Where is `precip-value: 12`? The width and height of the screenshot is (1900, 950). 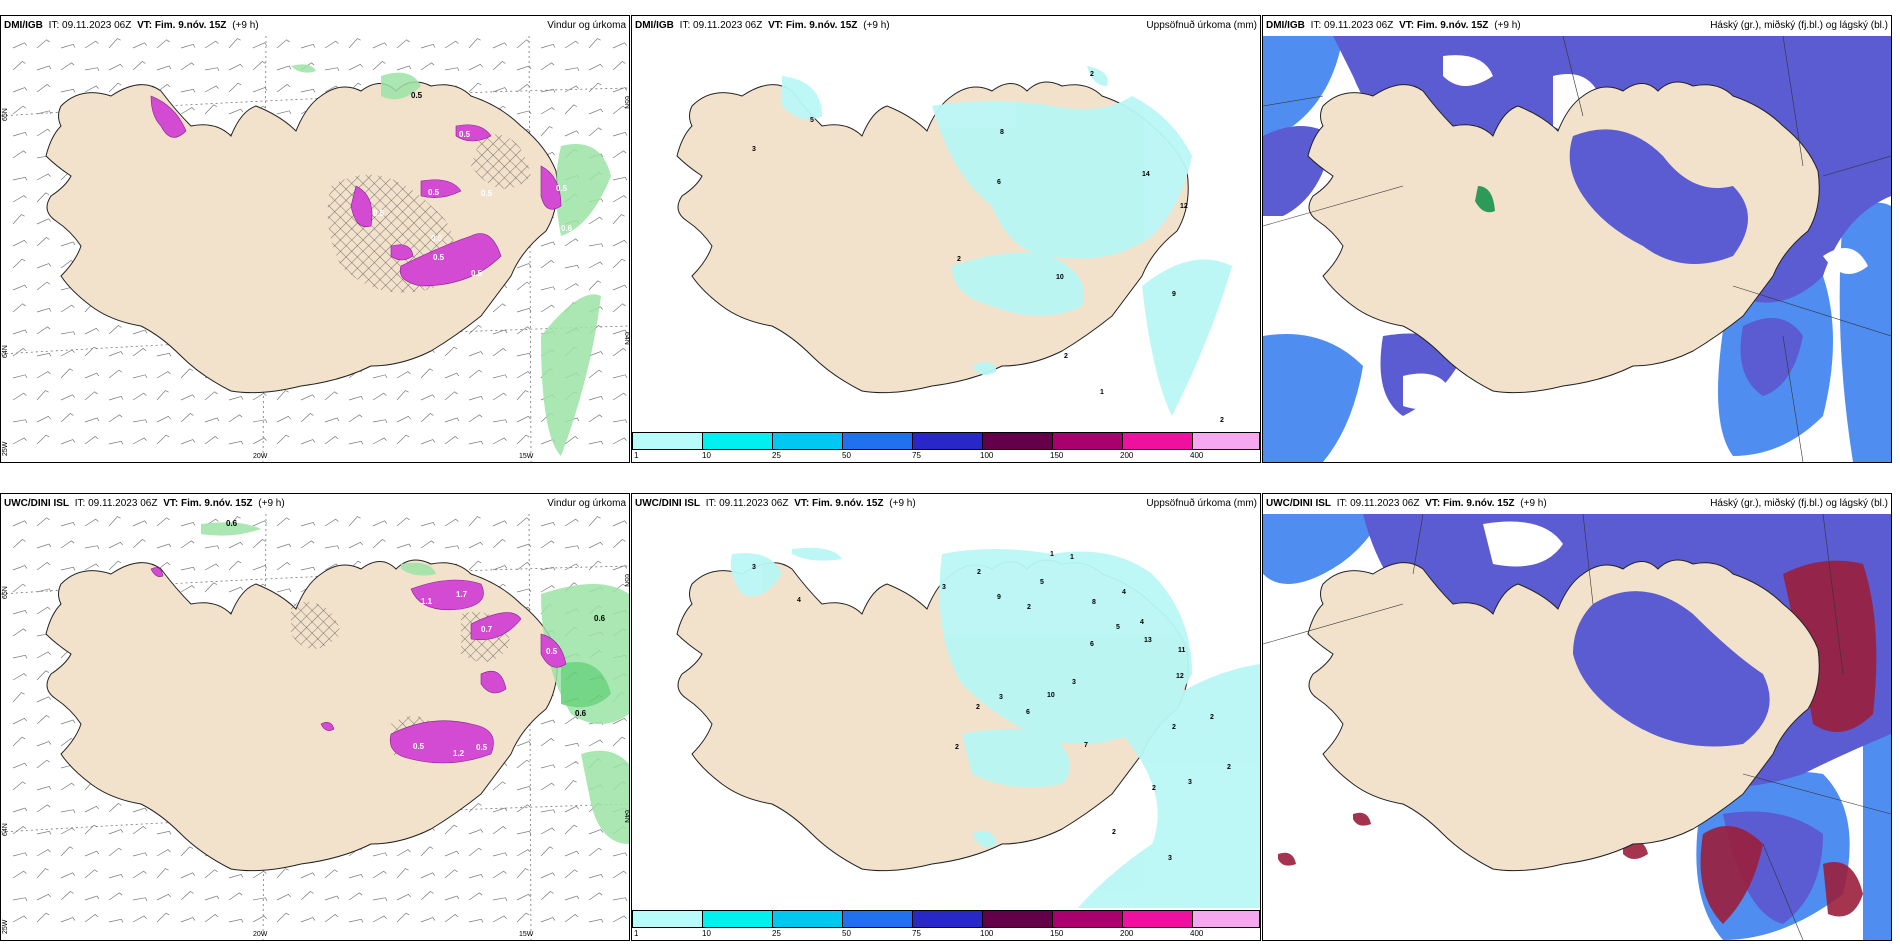
precip-value: 12 is located at coordinates (1184, 206).